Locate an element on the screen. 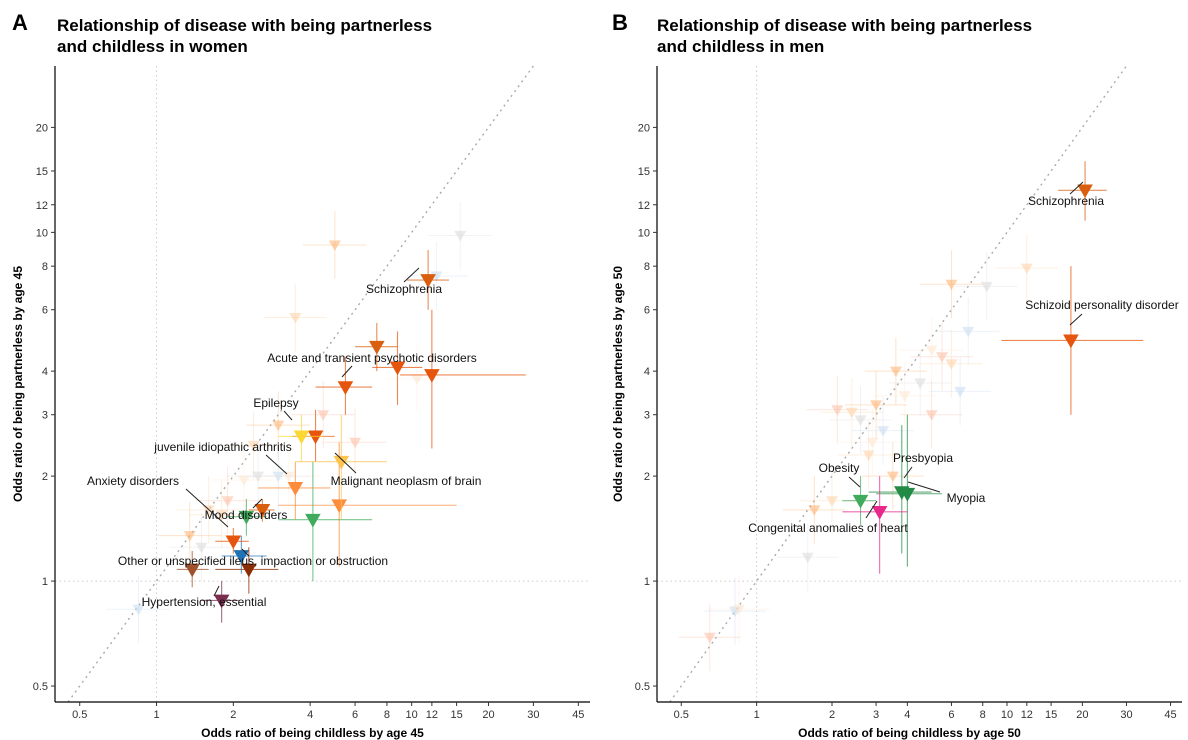 The height and width of the screenshot is (740, 1188). y-tick-label: 10 is located at coordinates (644, 233).